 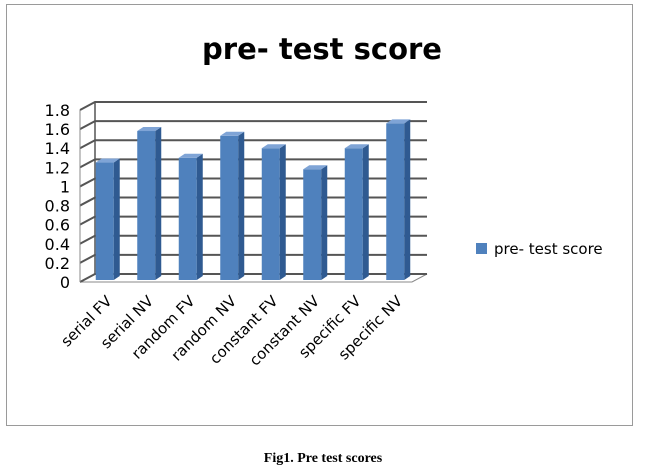 What do you see at coordinates (57, 206) in the screenshot?
I see `y-tick-label: 0.8` at bounding box center [57, 206].